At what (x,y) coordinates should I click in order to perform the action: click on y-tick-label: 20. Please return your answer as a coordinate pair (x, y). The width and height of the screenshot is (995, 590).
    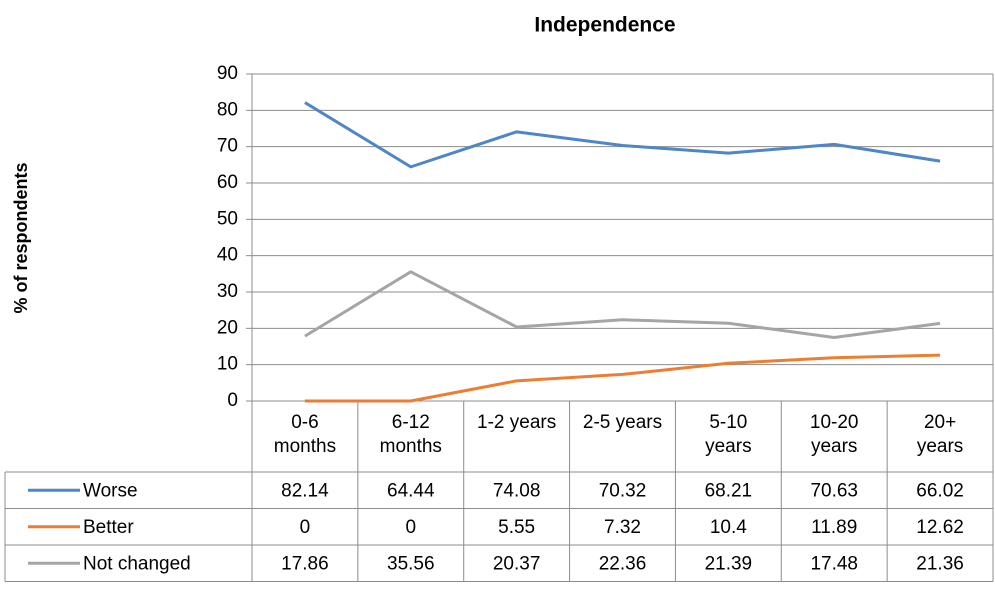
    Looking at the image, I should click on (227, 327).